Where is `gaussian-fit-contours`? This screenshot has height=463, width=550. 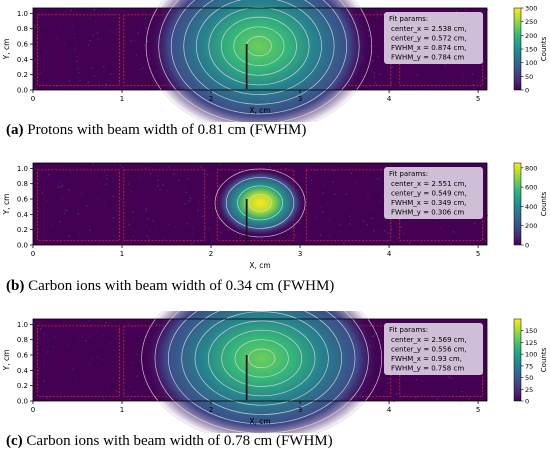
gaussian-fit-contours is located at coordinates (260, 203).